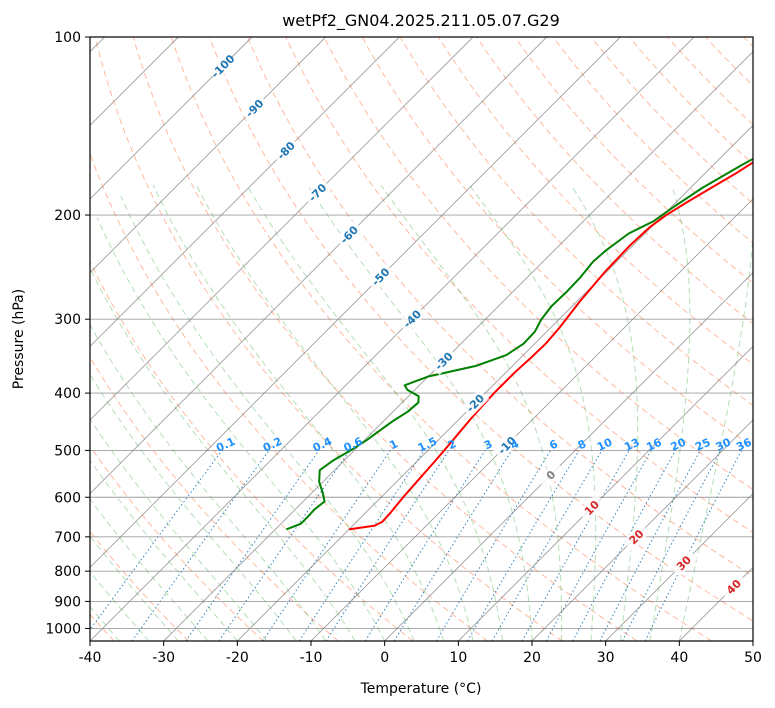  Describe the element at coordinates (67, 38) in the screenshot. I see `y-tick-label: 100` at that location.